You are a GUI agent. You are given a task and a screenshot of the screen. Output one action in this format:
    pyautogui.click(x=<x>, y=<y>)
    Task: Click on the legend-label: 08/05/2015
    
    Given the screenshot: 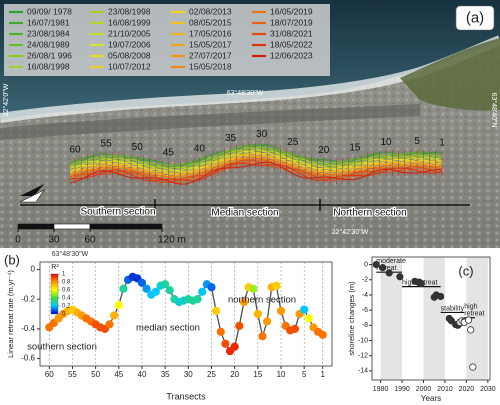 What is the action you would take?
    pyautogui.click(x=210, y=22)
    